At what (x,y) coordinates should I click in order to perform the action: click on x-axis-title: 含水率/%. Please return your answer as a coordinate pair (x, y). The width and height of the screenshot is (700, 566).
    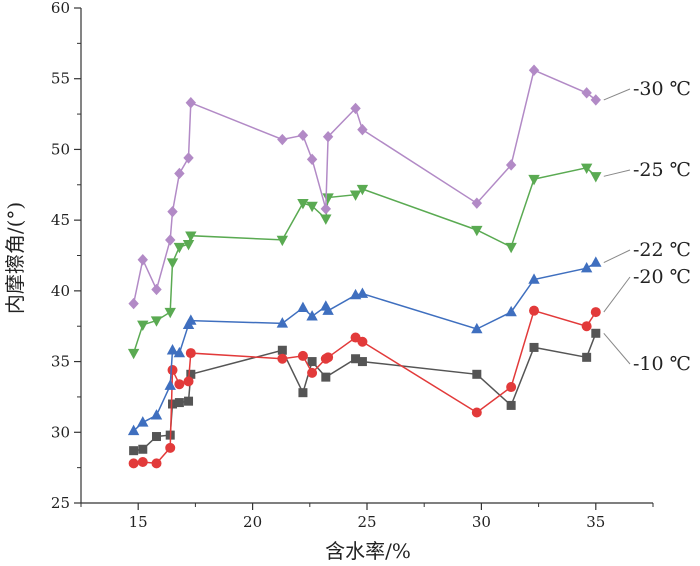
    Looking at the image, I should click on (368, 551).